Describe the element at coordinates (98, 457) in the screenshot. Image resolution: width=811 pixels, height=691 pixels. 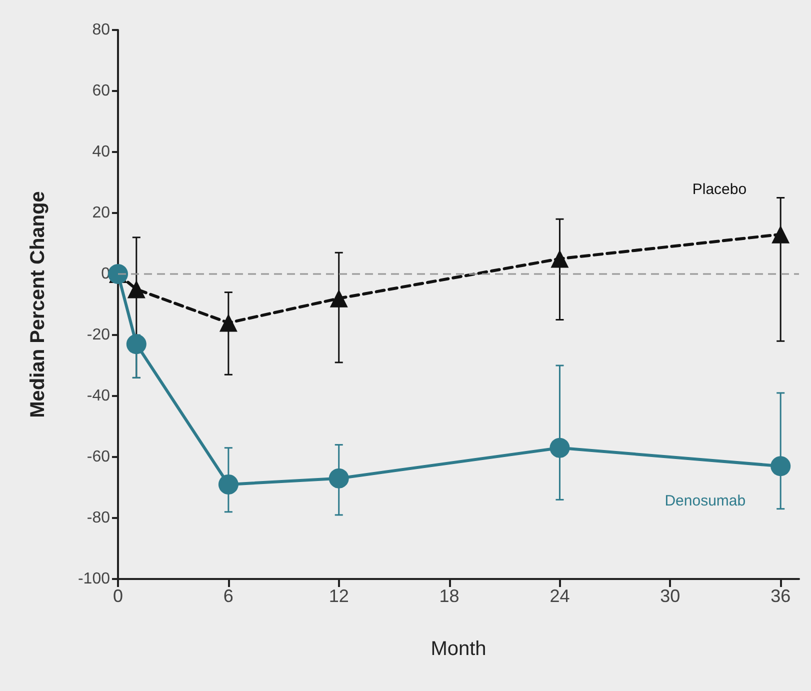
I see `y-tick-label: -60` at that location.